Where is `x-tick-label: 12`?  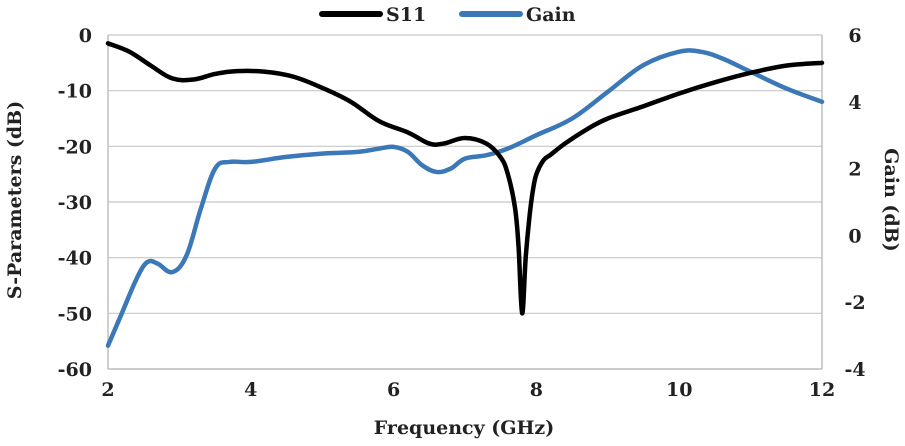
x-tick-label: 12 is located at coordinates (822, 390).